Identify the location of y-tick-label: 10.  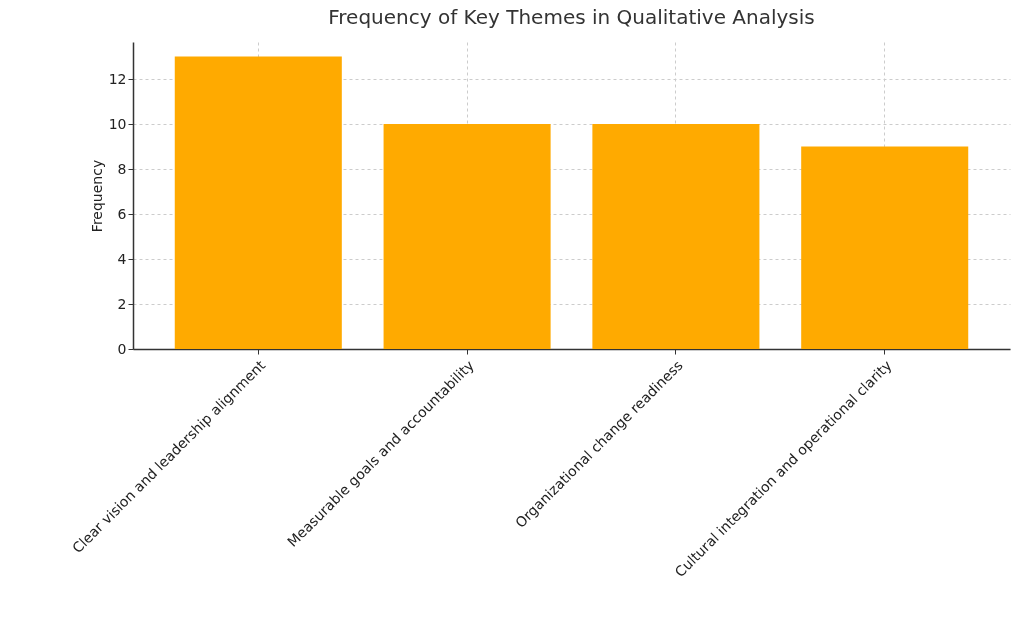
(117, 123).